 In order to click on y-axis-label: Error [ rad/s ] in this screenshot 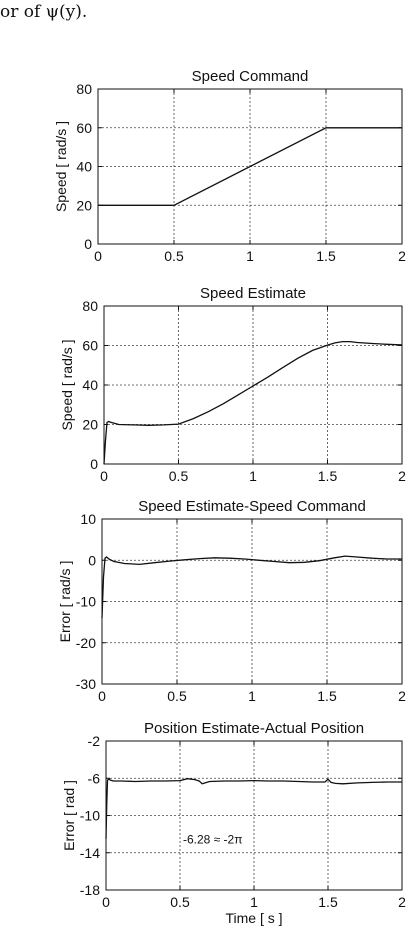, I will do `click(65, 602)`.